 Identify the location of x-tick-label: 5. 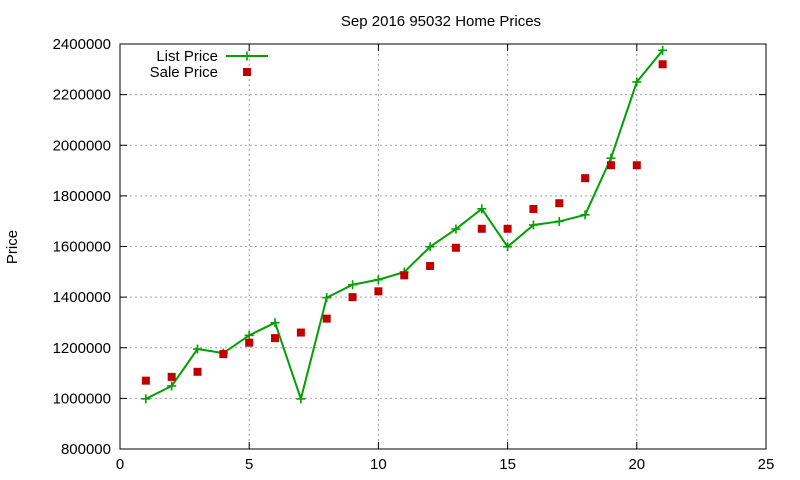
(249, 464).